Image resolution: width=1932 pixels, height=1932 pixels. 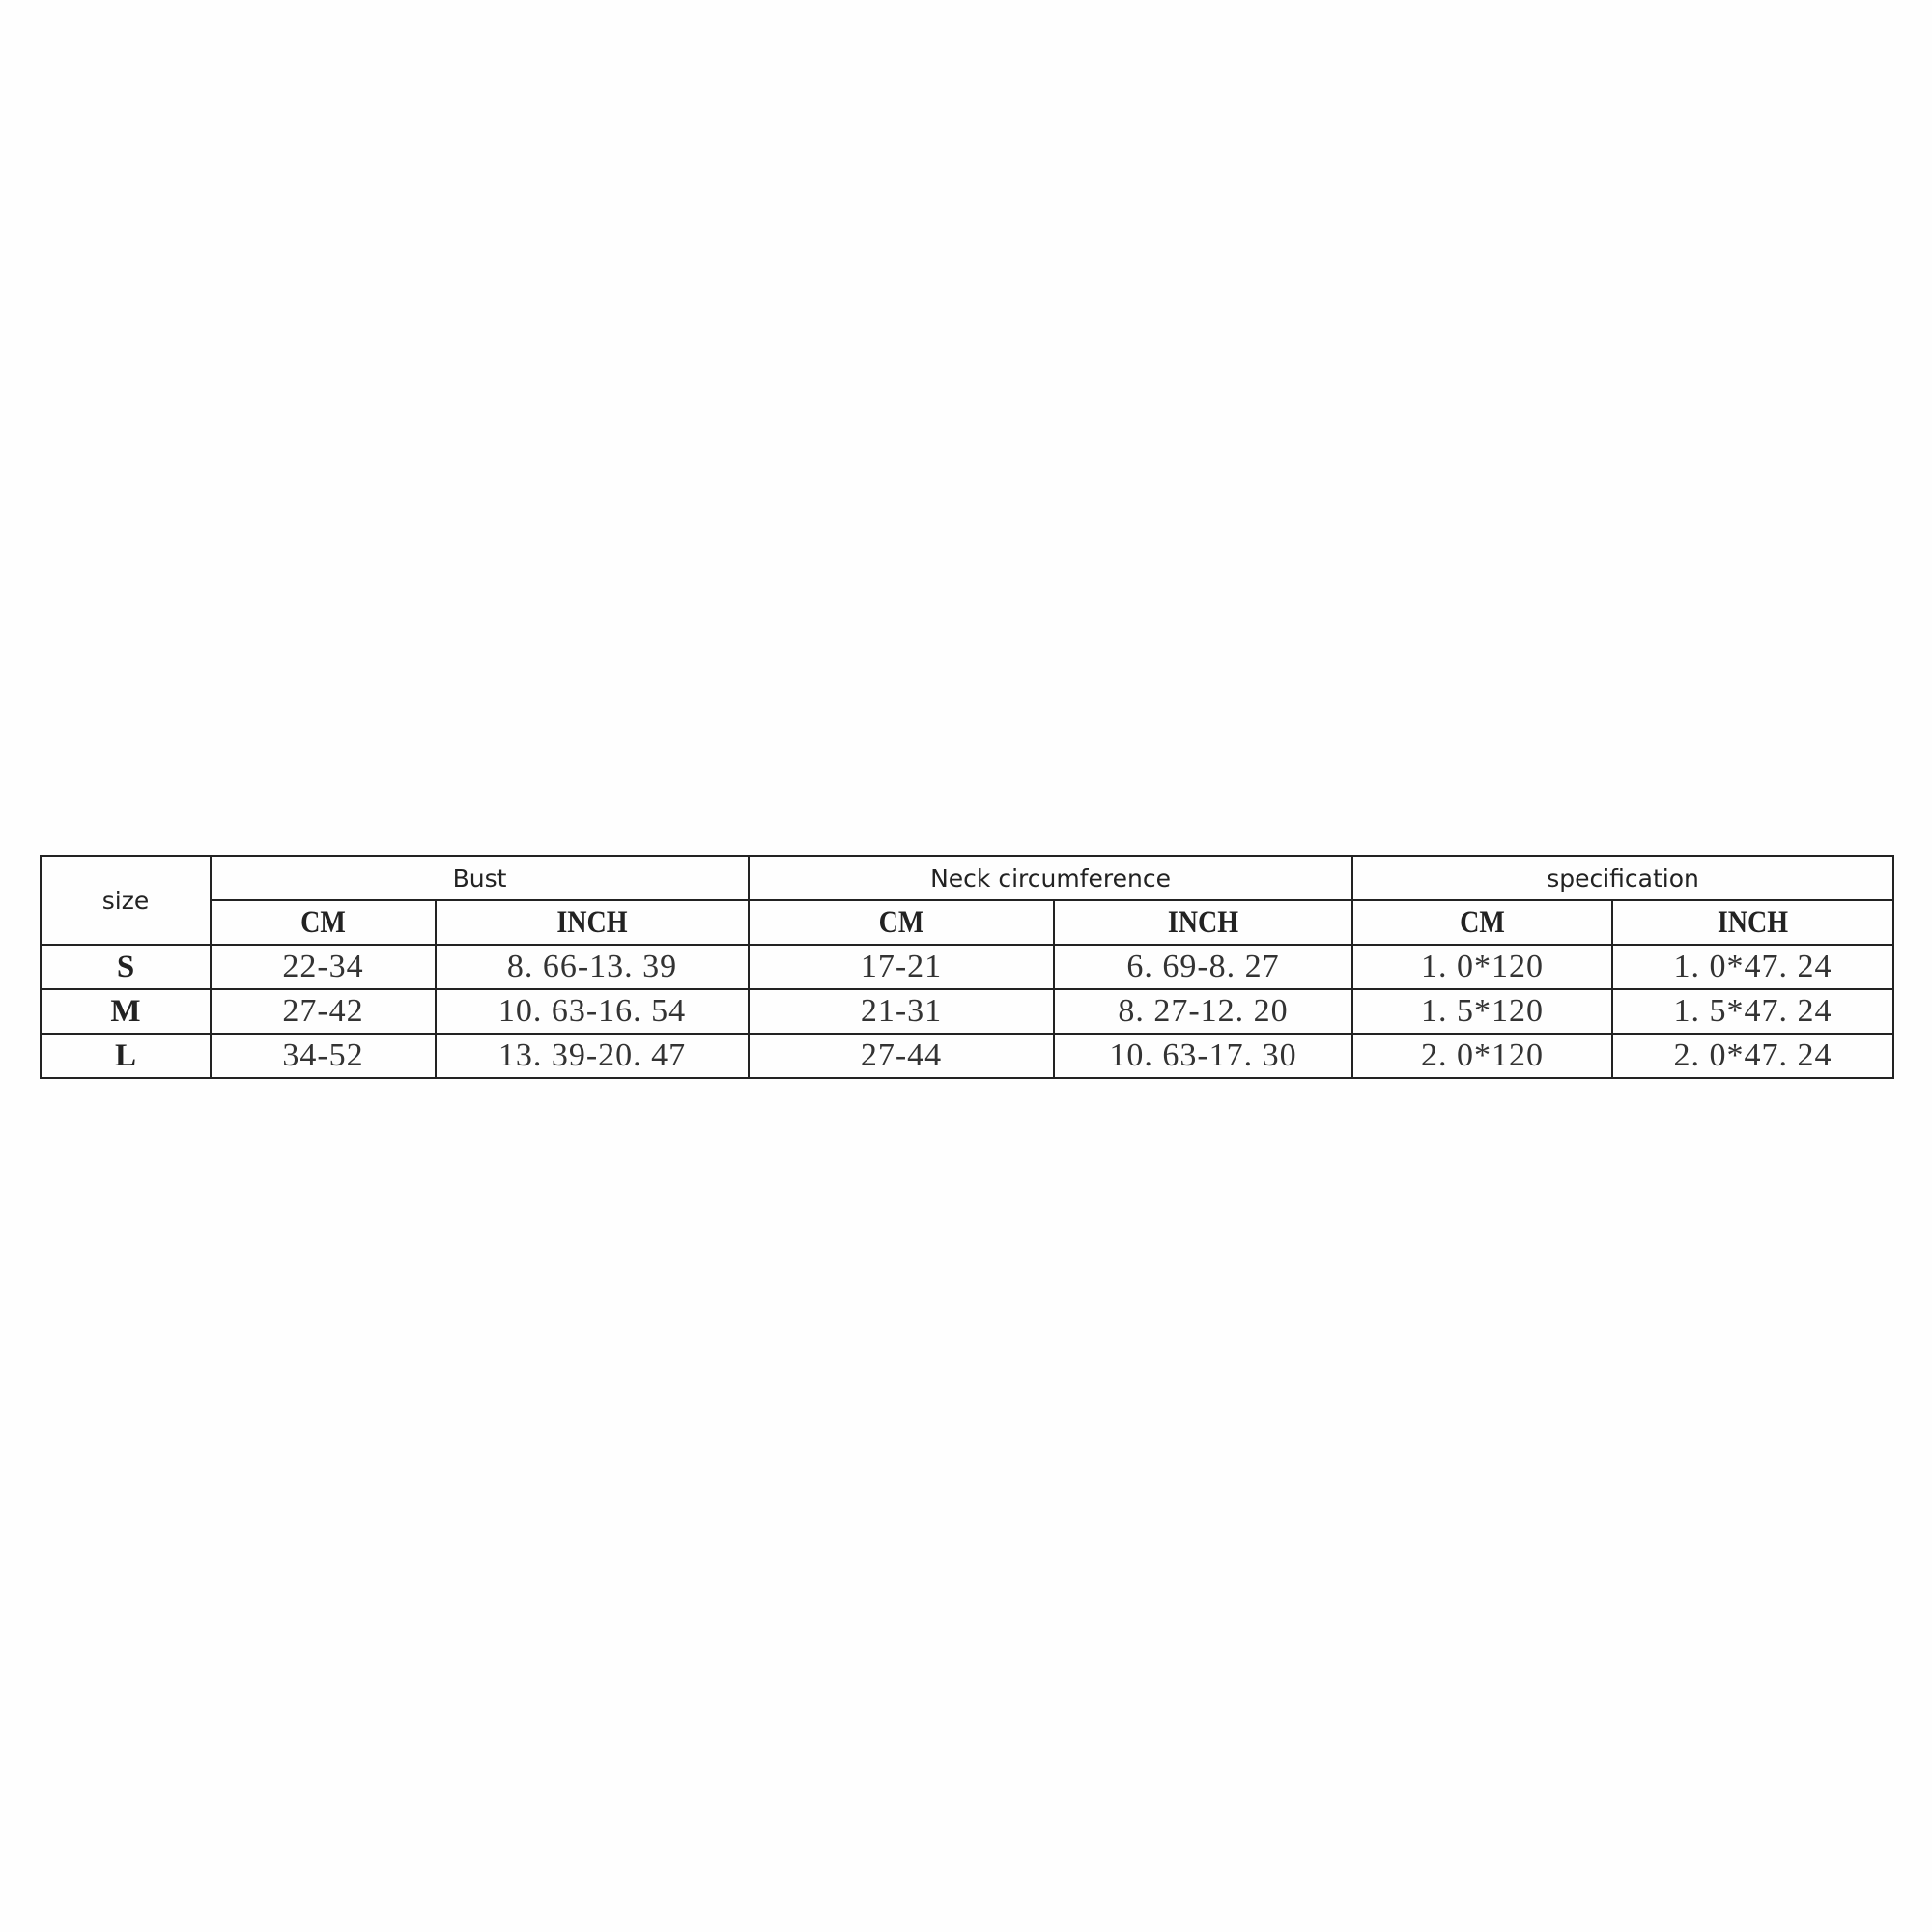 I want to click on table-cell: 8. 66-13. 39, so click(x=592, y=967).